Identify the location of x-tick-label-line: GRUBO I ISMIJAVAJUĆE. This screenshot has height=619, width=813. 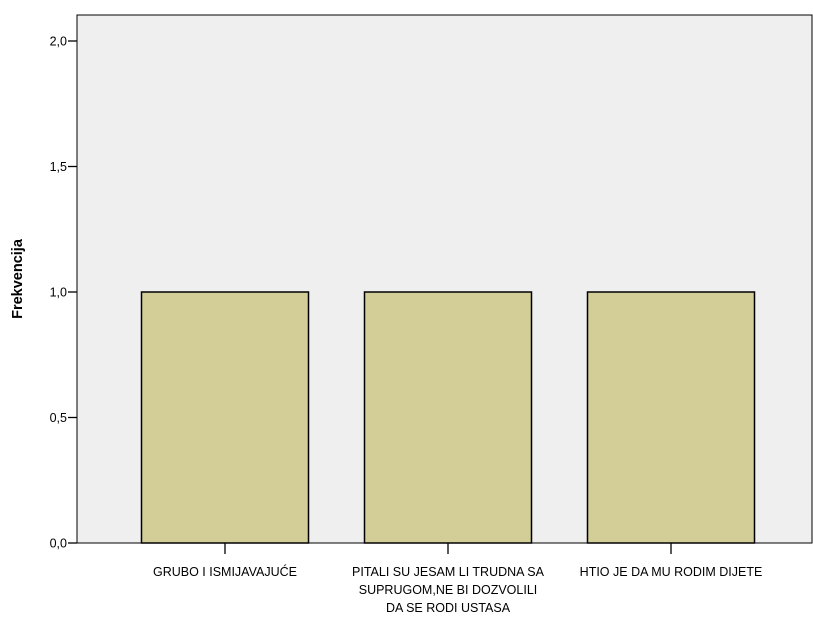
(225, 571).